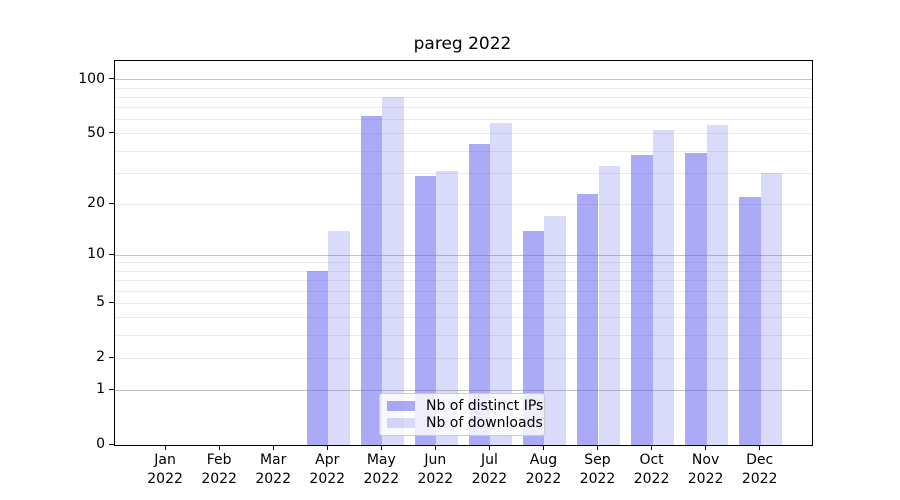 The width and height of the screenshot is (900, 500). What do you see at coordinates (750, 321) in the screenshot?
I see `bar-distinct_ips-dec` at bounding box center [750, 321].